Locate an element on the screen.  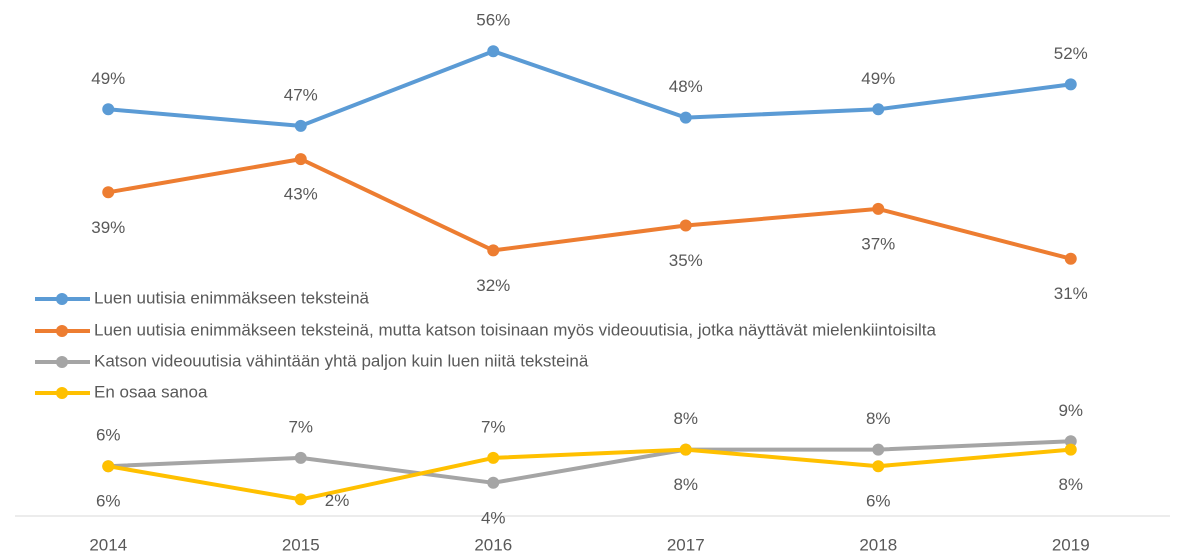
x-tick-label: 2015 is located at coordinates (301, 544).